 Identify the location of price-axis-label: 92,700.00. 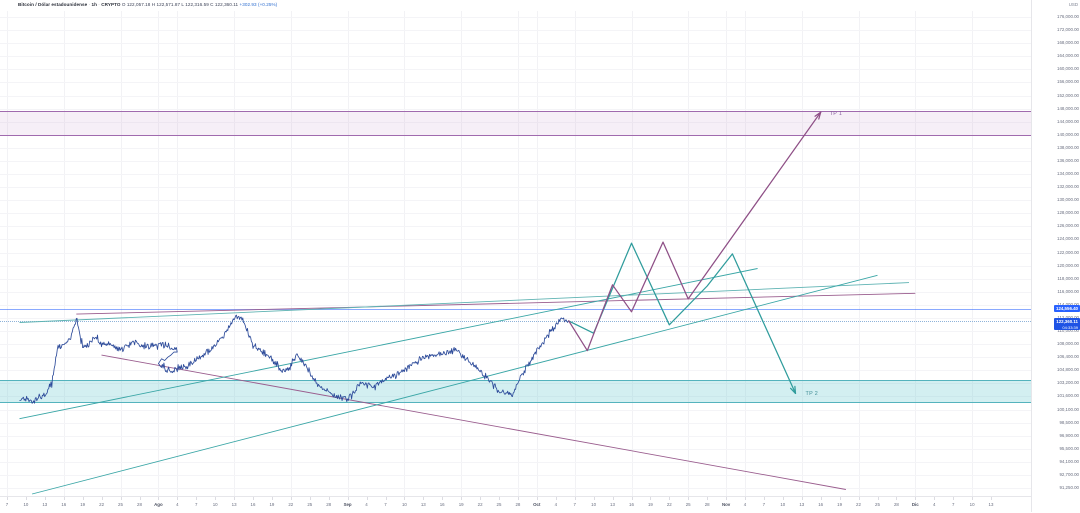
(1069, 474).